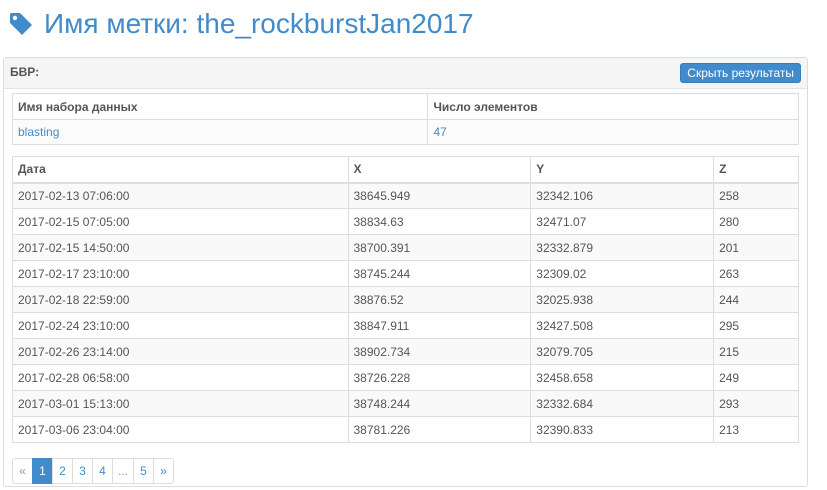 Image resolution: width=827 pixels, height=490 pixels. Describe the element at coordinates (82, 471) in the screenshot. I see `page-3-button: 3` at that location.